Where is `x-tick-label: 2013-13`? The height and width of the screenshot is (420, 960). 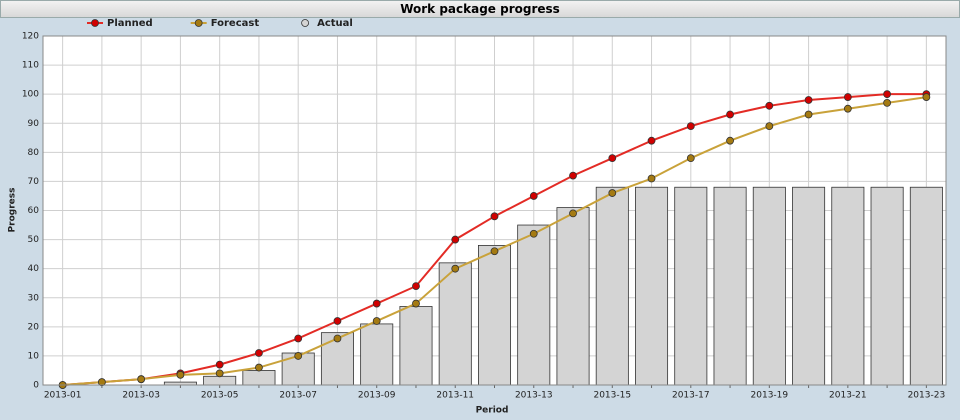 x-tick-label: 2013-13 is located at coordinates (534, 396).